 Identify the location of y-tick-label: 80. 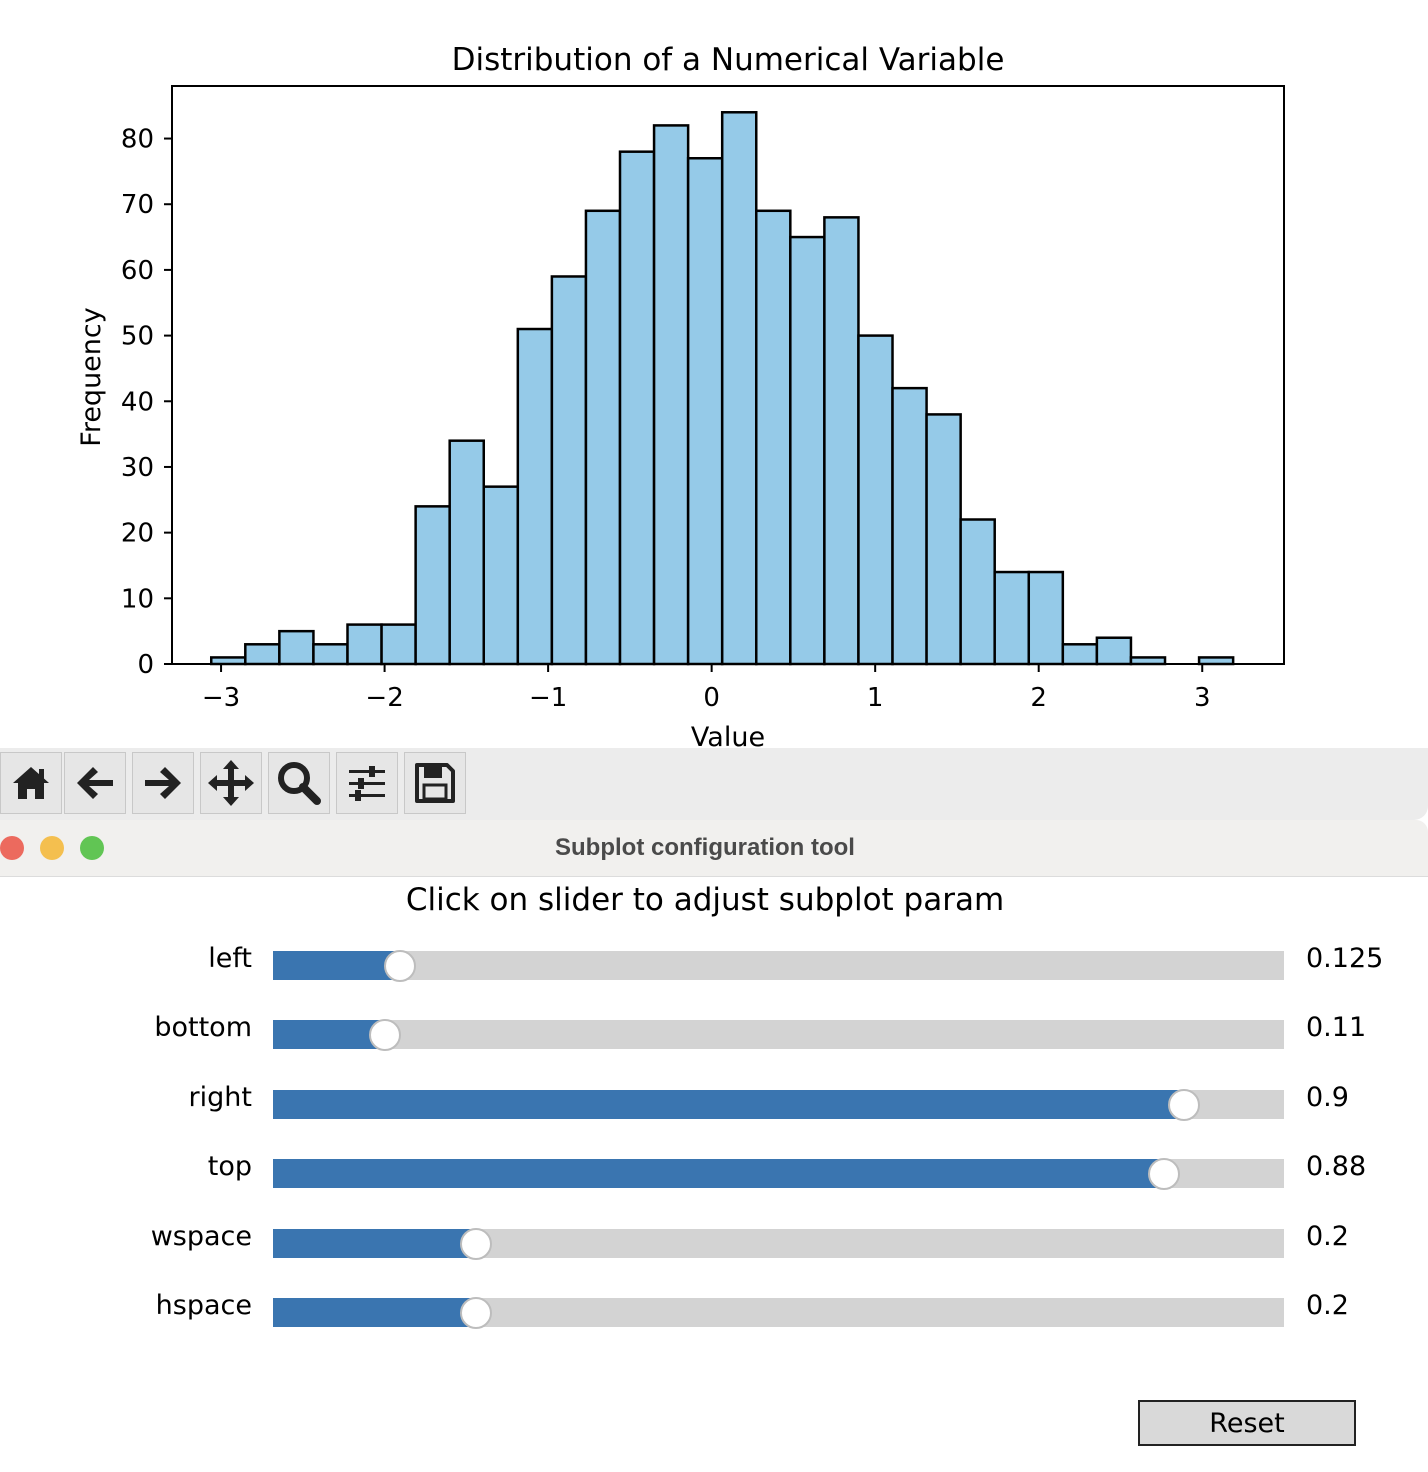
(137, 140).